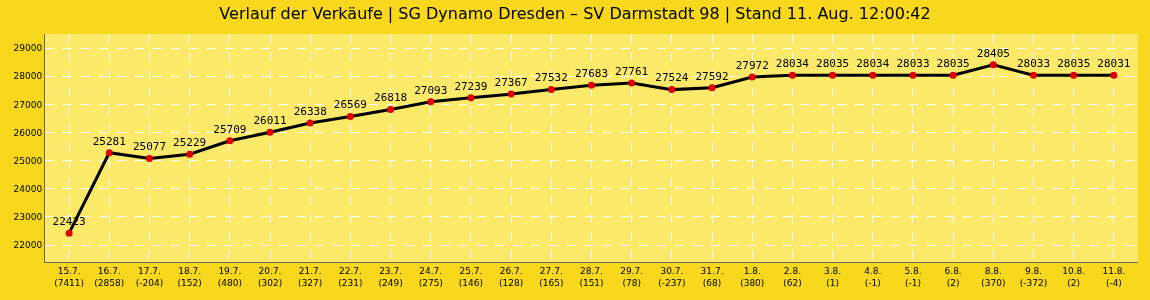 This screenshot has height=300, width=1150. I want to click on data-label: 28405, so click(993, 53).